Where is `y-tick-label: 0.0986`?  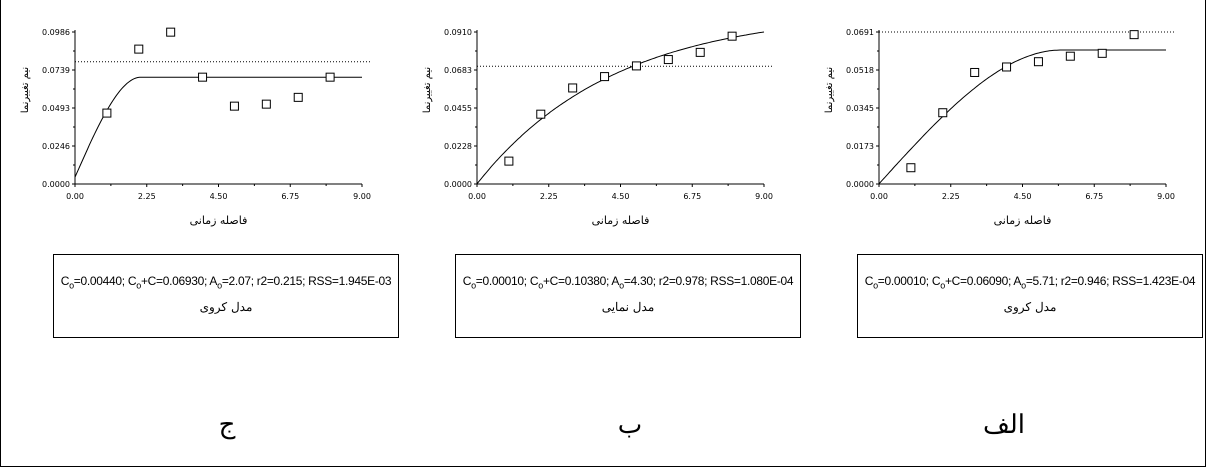 y-tick-label: 0.0986 is located at coordinates (56, 32).